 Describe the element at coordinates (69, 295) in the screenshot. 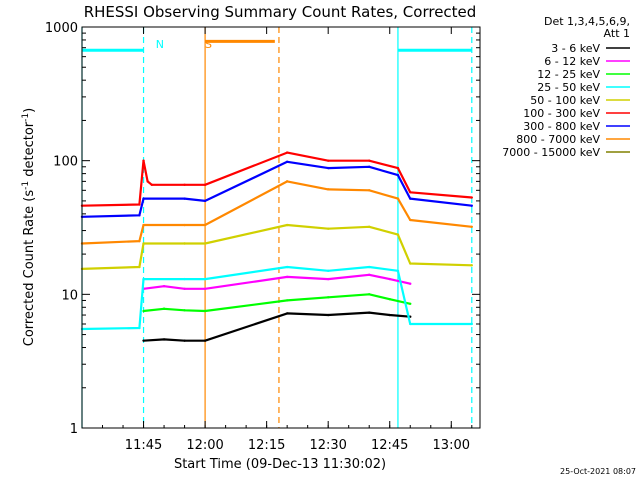

I see `y-tick-label-1: 10` at that location.